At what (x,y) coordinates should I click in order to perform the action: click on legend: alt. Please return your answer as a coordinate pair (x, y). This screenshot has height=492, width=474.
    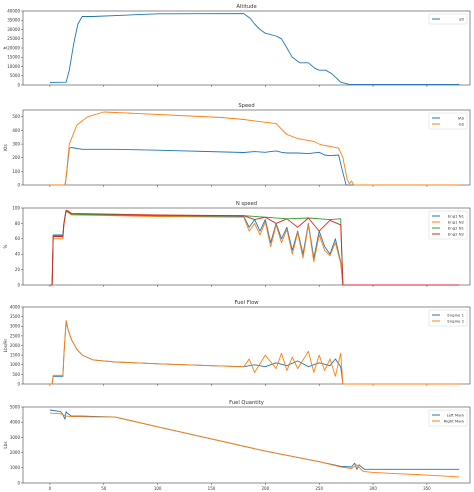
    Looking at the image, I should click on (448, 19).